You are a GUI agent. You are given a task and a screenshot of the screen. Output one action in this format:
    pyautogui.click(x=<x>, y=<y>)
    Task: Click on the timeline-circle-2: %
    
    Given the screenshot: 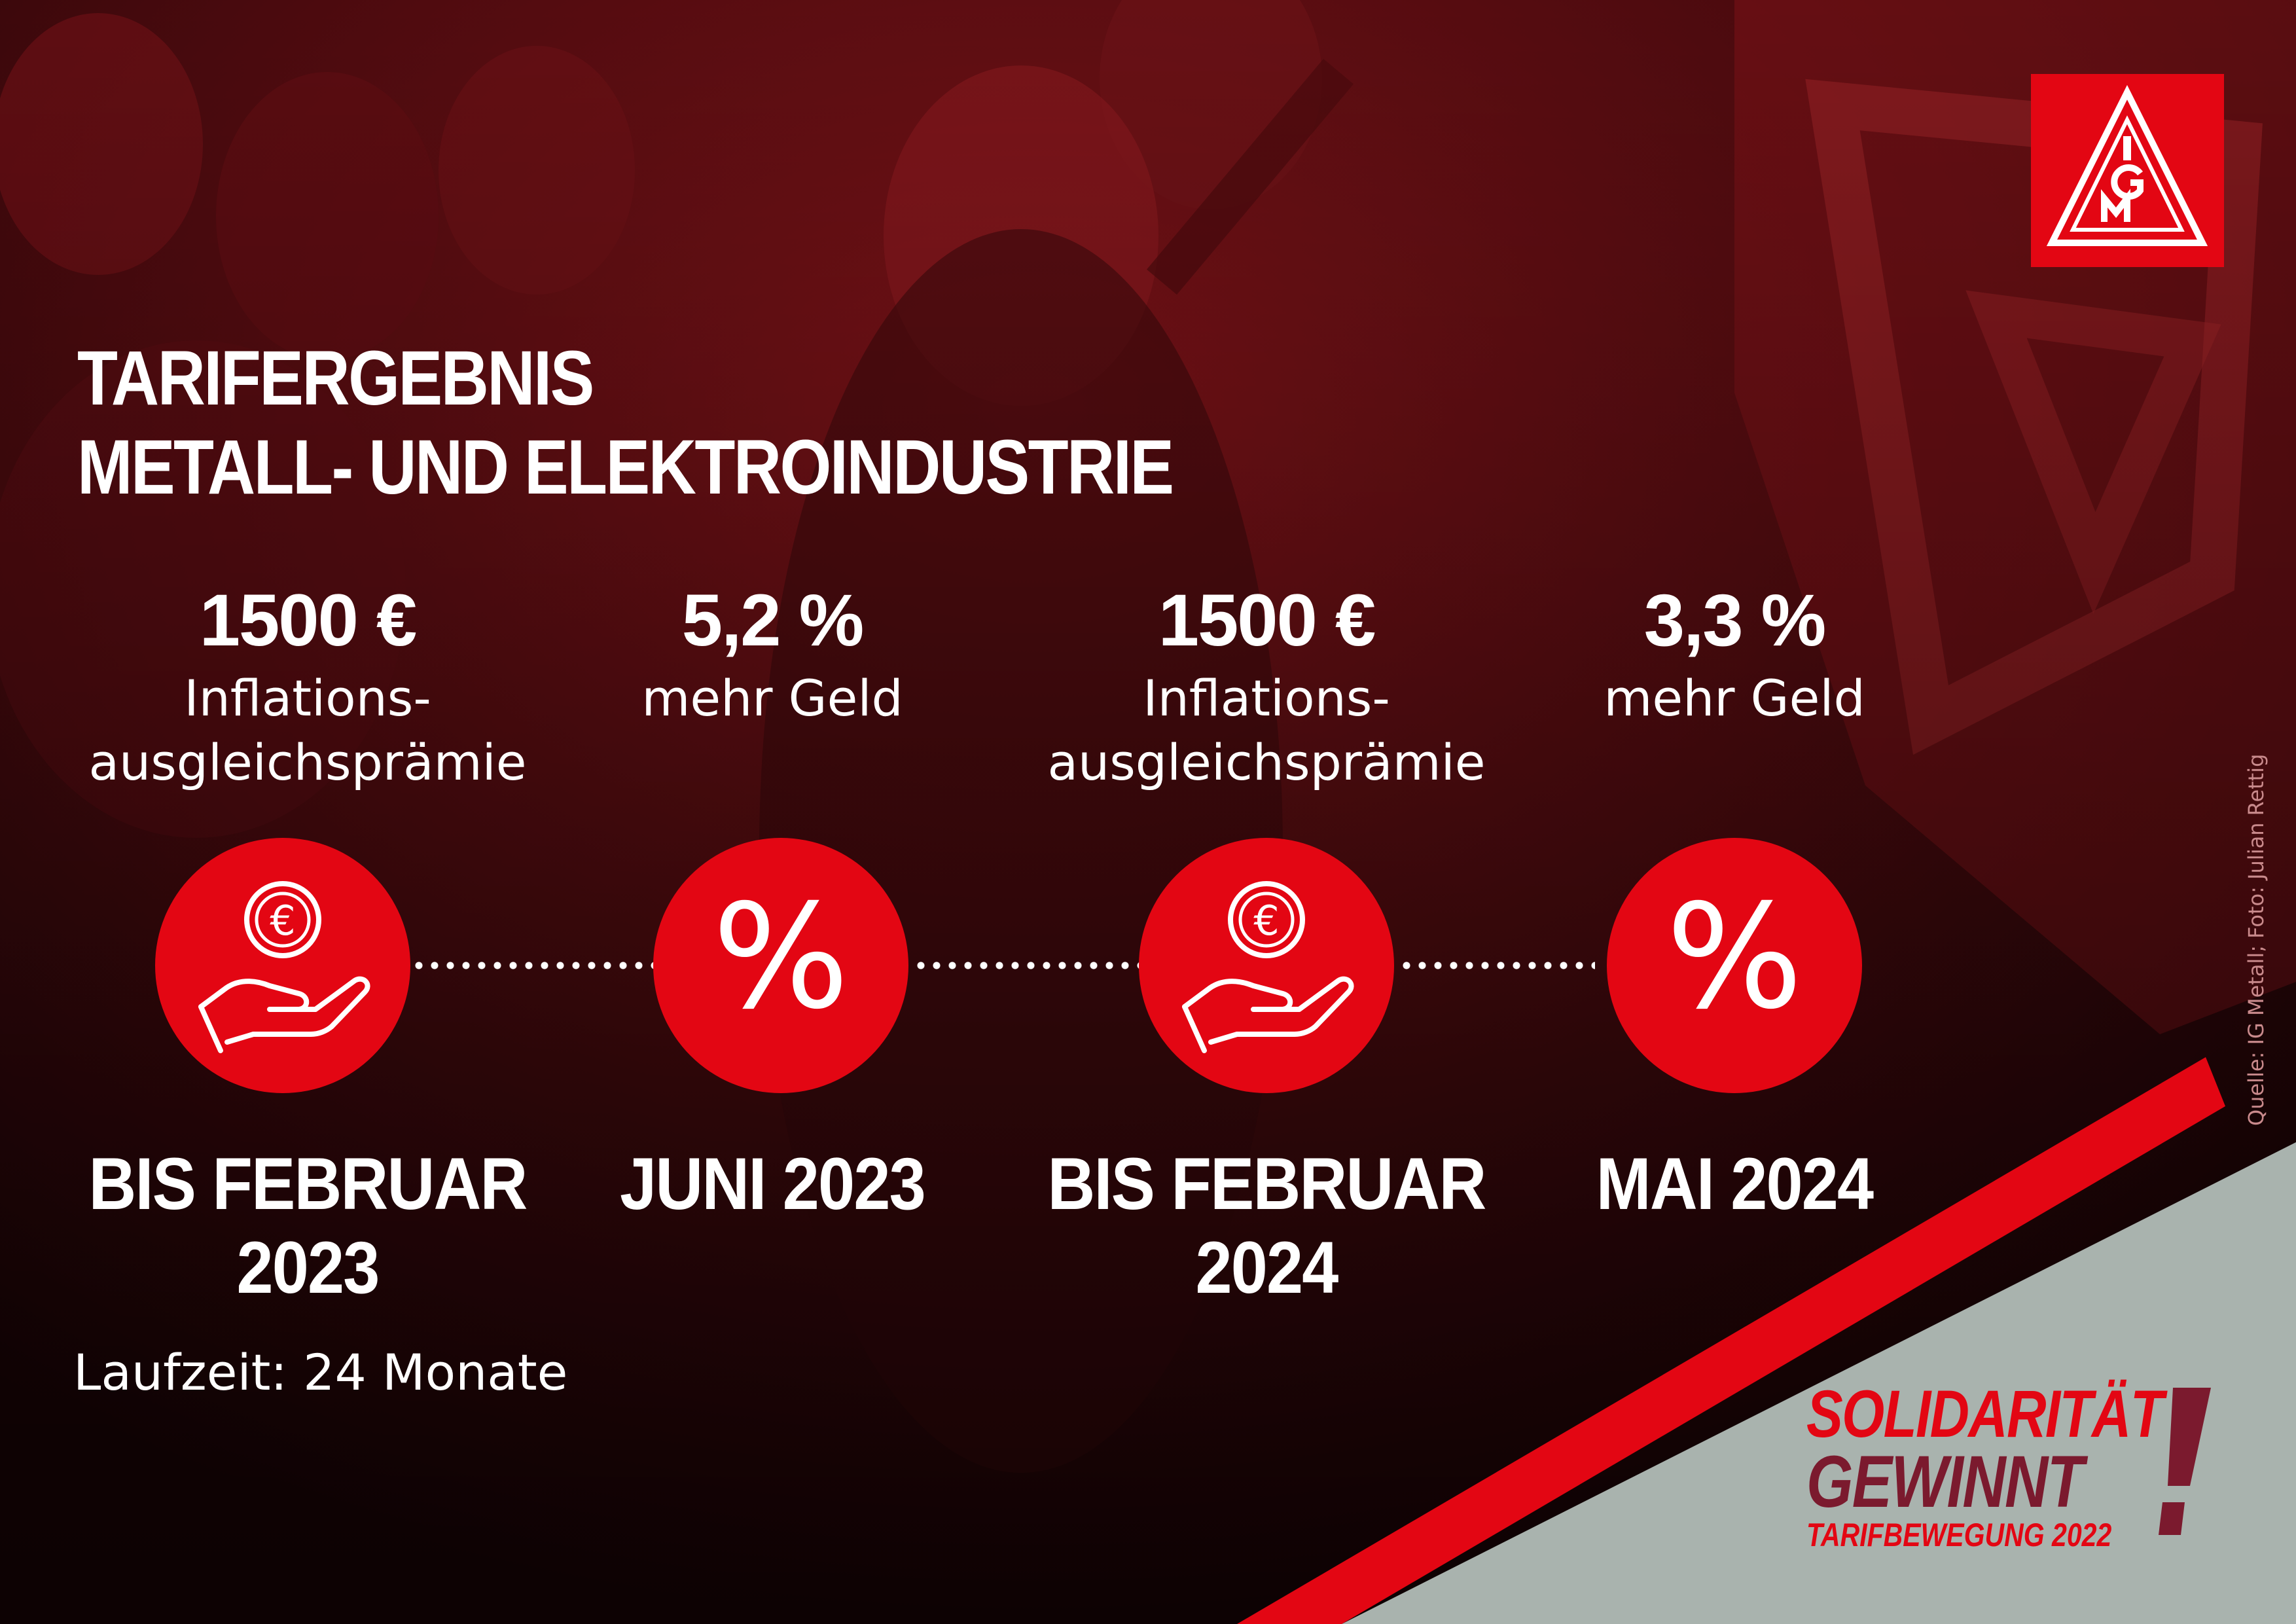 What is the action you would take?
    pyautogui.click(x=780, y=965)
    